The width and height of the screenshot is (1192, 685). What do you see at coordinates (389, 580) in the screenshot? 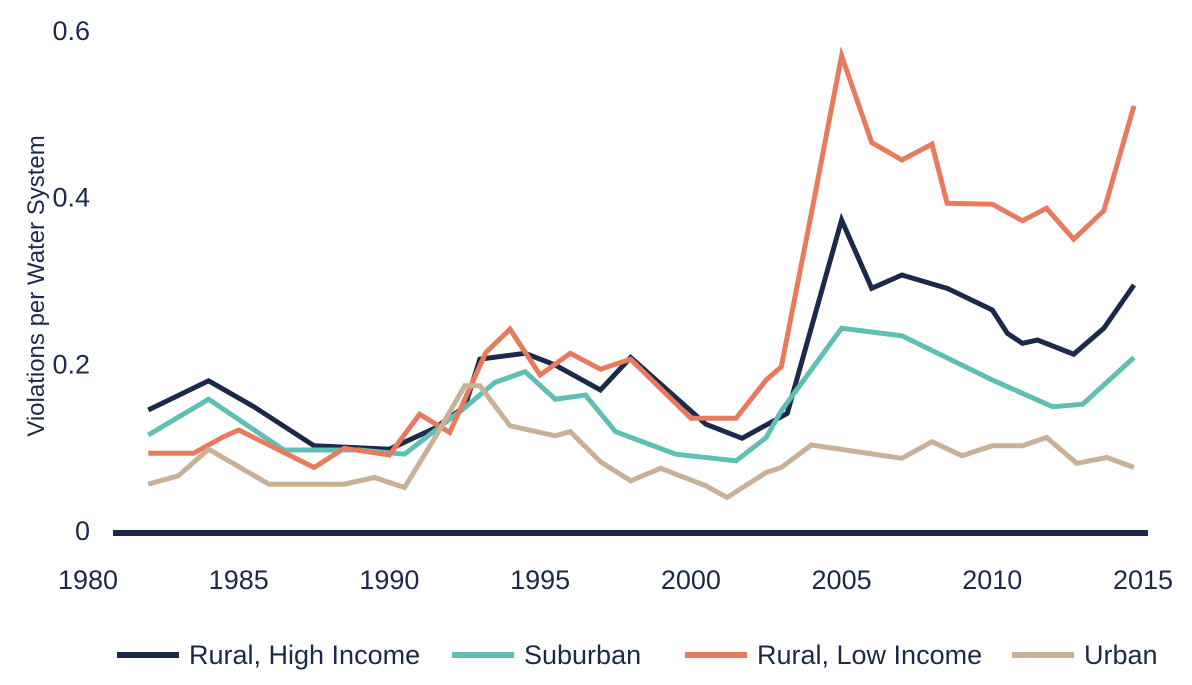
I see `x-tick-label: 1990` at bounding box center [389, 580].